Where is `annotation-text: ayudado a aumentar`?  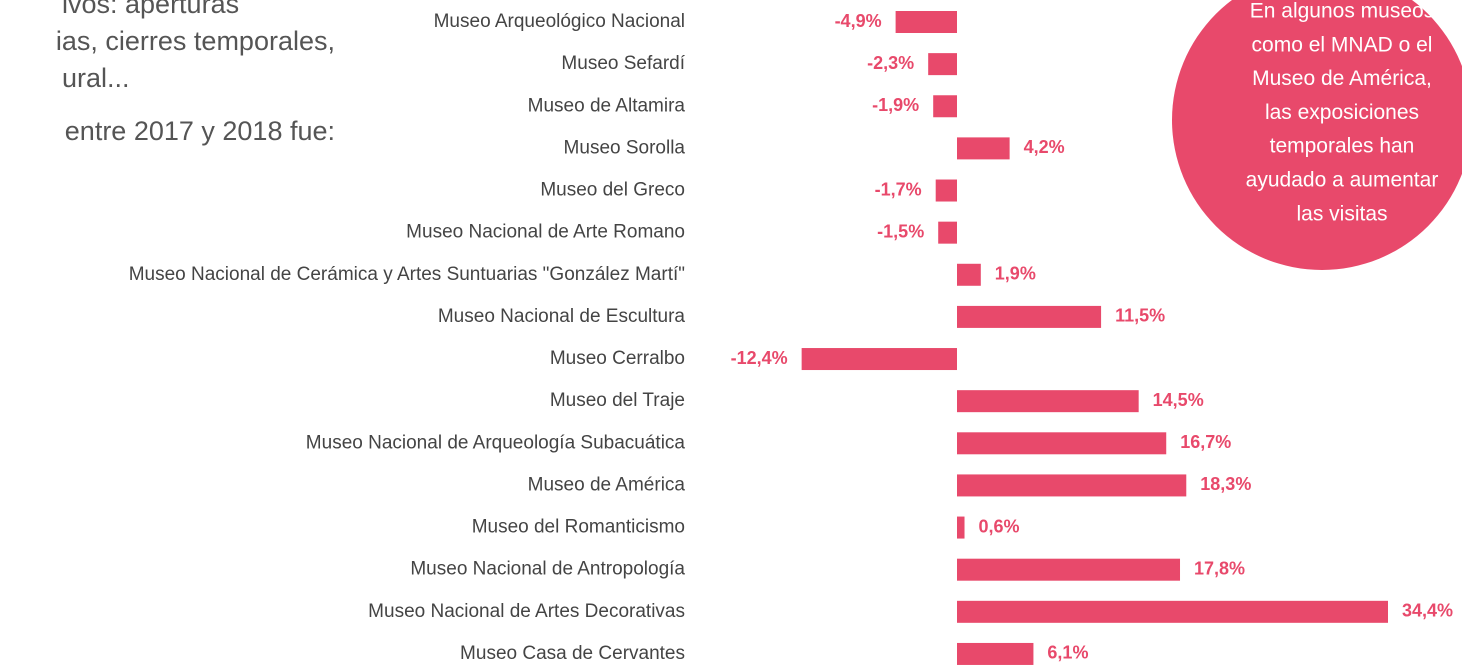 annotation-text: ayudado a aumentar is located at coordinates (1342, 180).